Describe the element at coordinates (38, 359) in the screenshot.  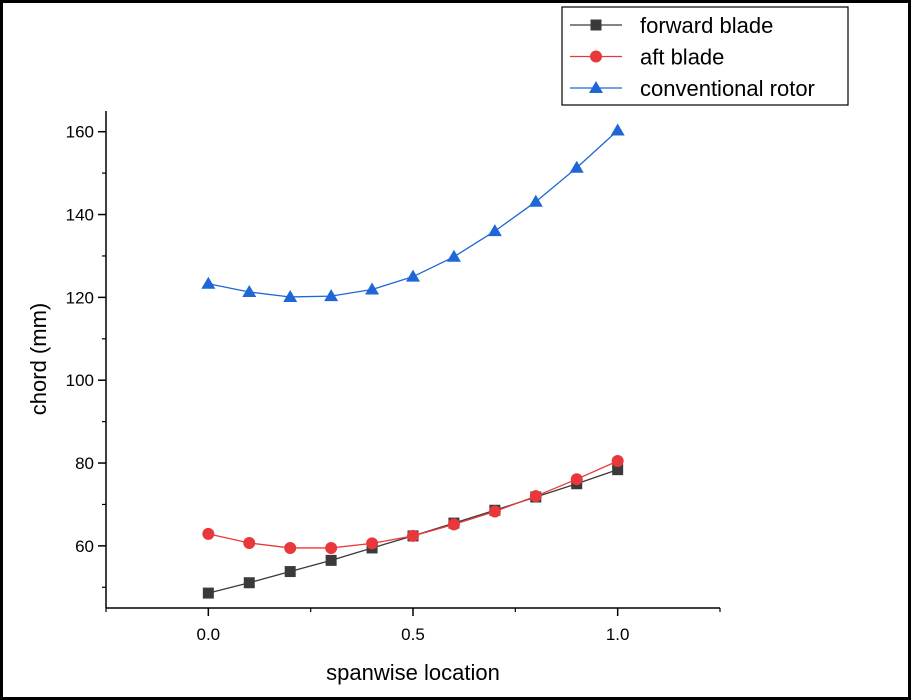
I see `y-axis-label: chord (mm)` at that location.